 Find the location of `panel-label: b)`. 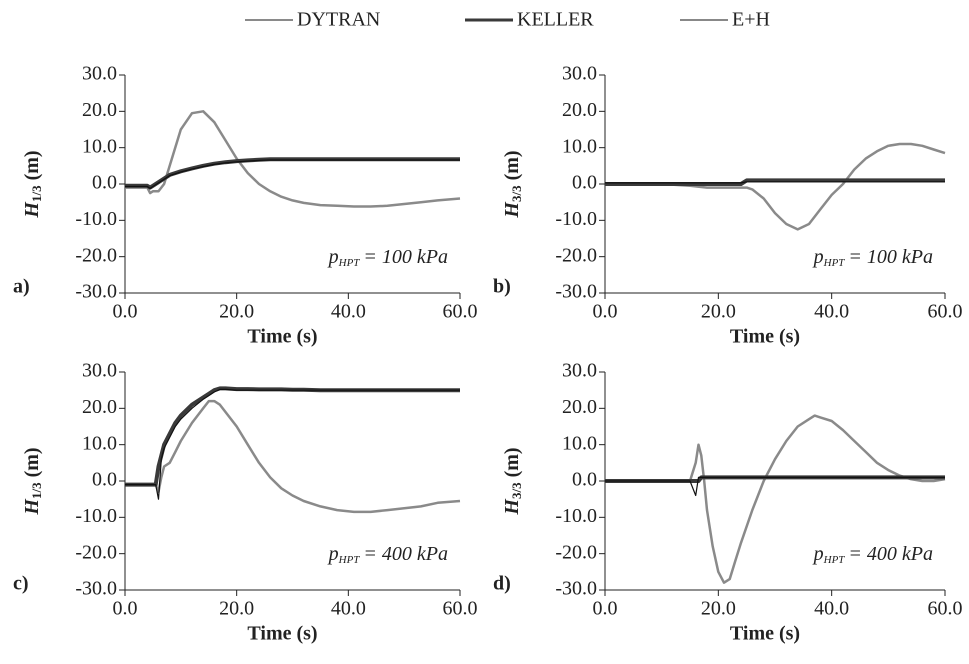

panel-label: b) is located at coordinates (502, 287).